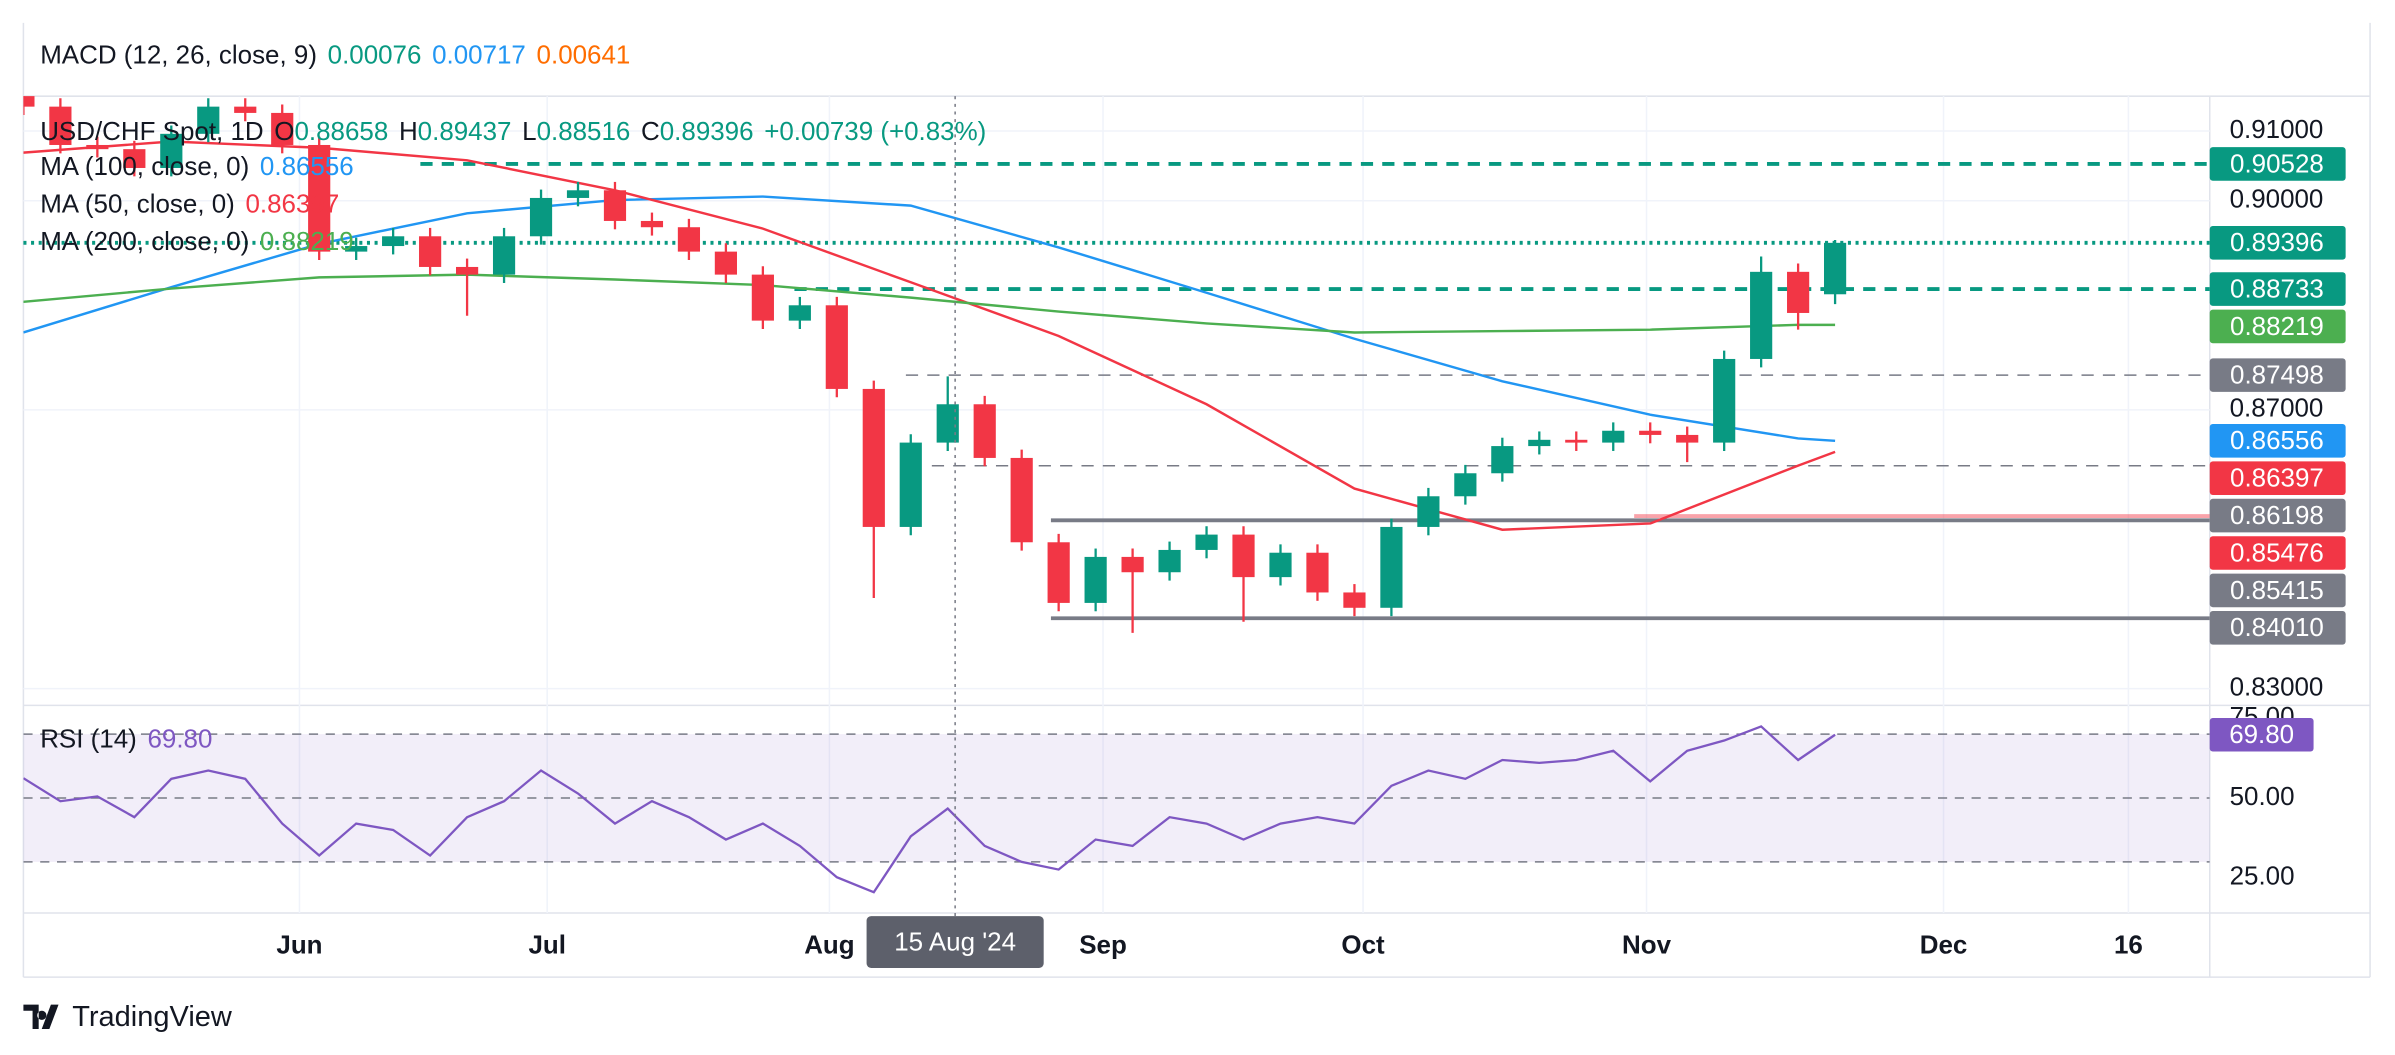 The image size is (2395, 1055). What do you see at coordinates (2277, 553) in the screenshot?
I see `price-tag-label: 0.85476` at bounding box center [2277, 553].